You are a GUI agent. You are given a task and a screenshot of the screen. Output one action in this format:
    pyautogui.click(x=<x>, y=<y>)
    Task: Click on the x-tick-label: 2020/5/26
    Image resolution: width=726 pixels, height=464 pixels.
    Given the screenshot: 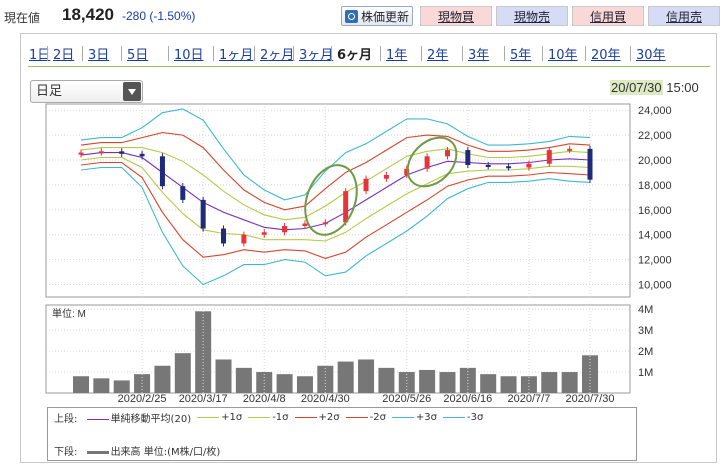 What is the action you would take?
    pyautogui.click(x=406, y=399)
    